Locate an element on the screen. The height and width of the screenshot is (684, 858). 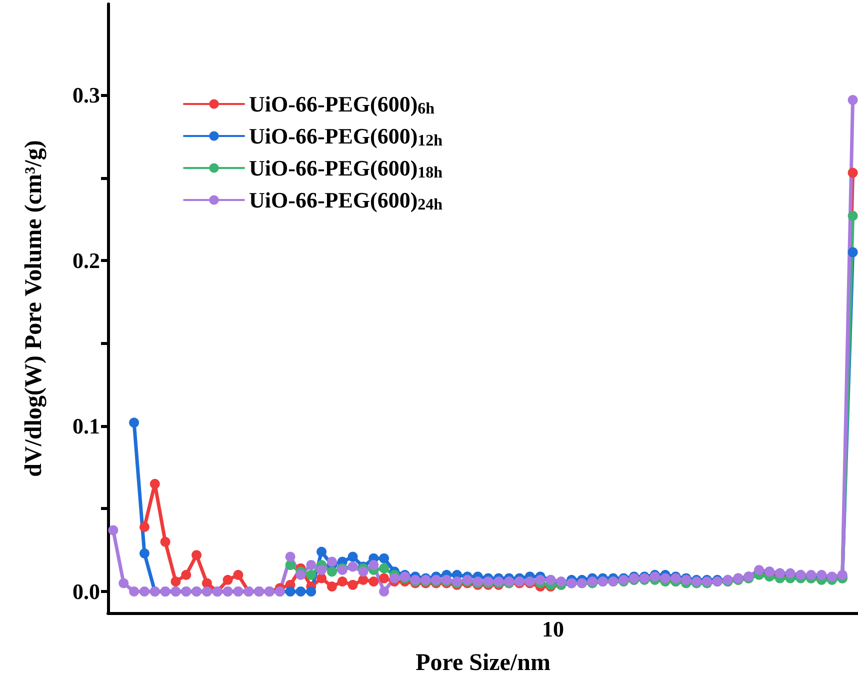
y-tick-label: 0.1 is located at coordinates (86, 425).